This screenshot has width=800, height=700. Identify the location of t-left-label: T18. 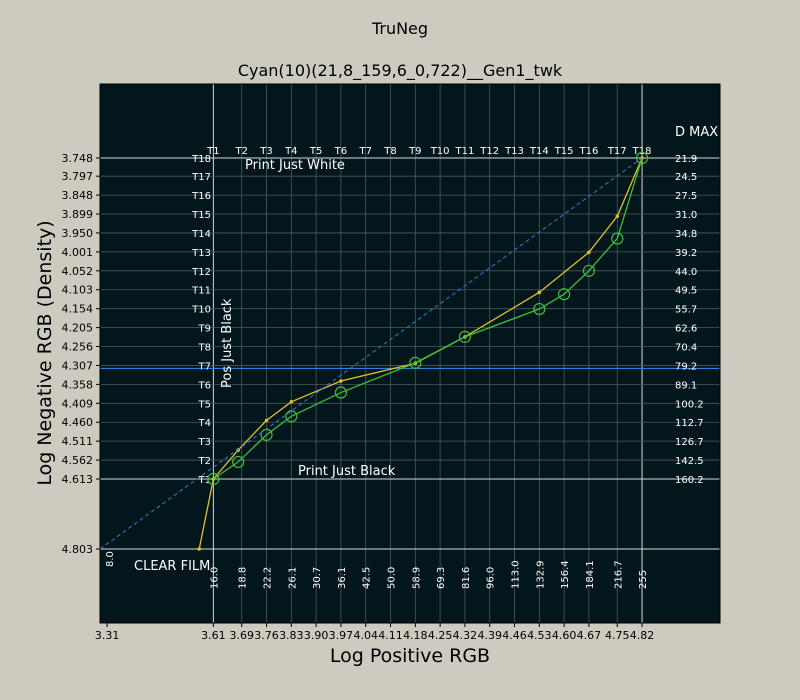
(201, 159).